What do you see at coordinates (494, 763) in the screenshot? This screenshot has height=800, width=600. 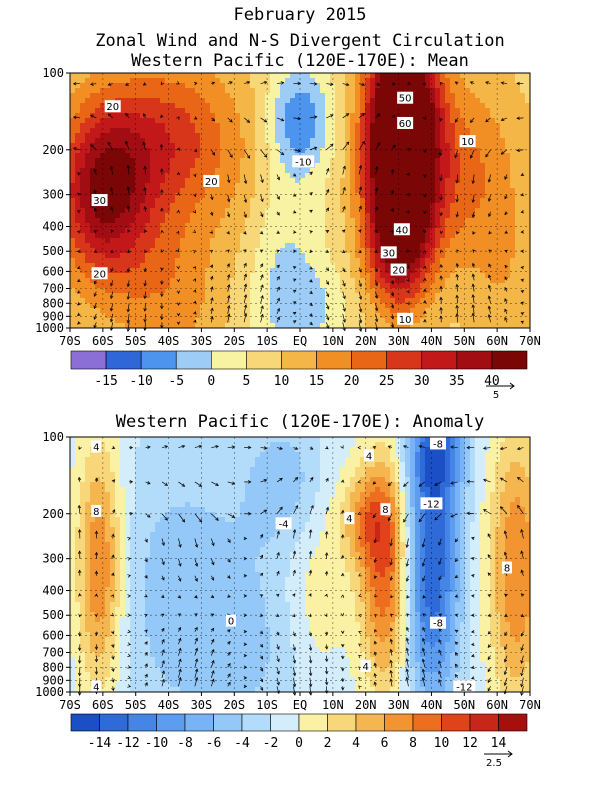 I see `reference-vector-label: 2.5` at bounding box center [494, 763].